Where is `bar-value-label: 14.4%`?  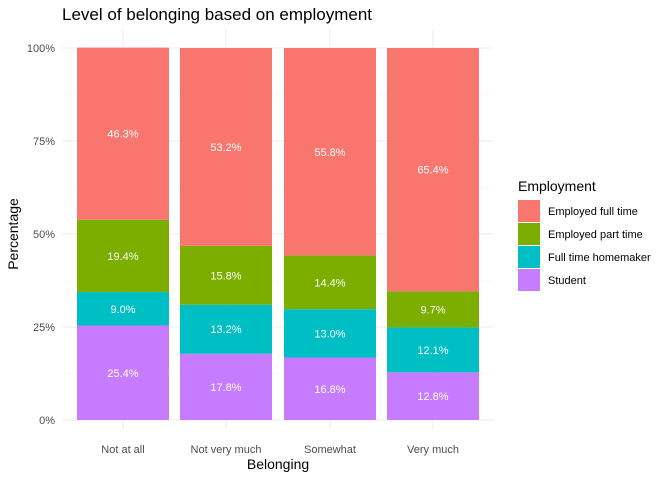 bar-value-label: 14.4% is located at coordinates (329, 283).